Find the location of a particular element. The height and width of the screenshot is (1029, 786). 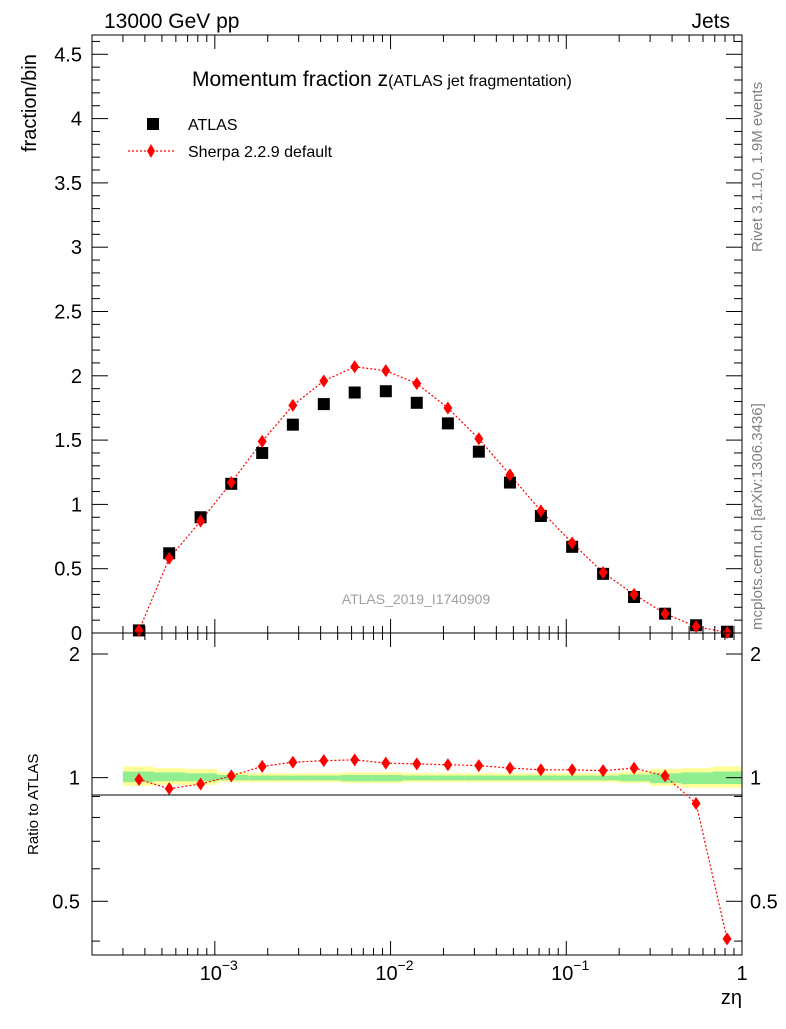

legend-sherpa-label: Sherpa 2.2.9 default is located at coordinates (260, 152).